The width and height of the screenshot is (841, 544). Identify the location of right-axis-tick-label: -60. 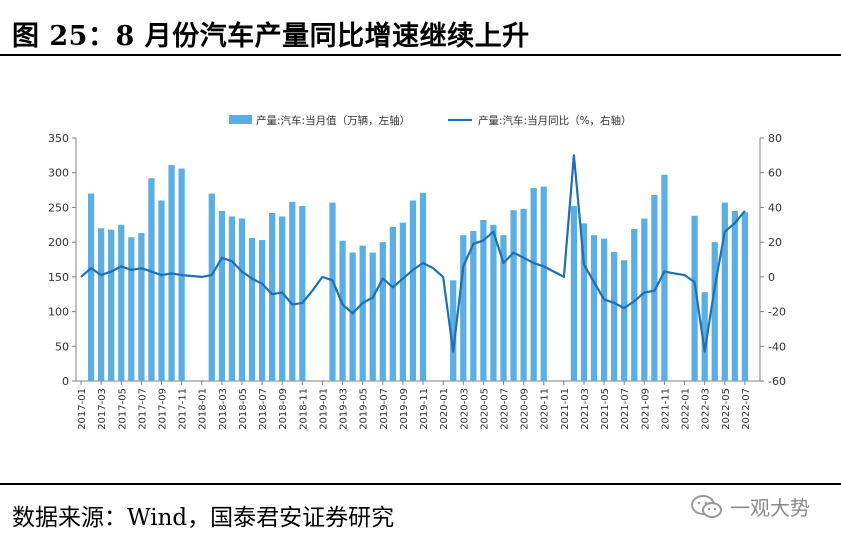
(777, 381).